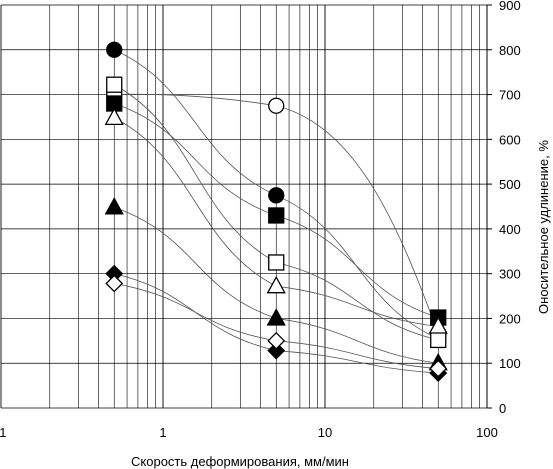 The height and width of the screenshot is (469, 553). Describe the element at coordinates (510, 363) in the screenshot. I see `y-tick-label: 100` at that location.